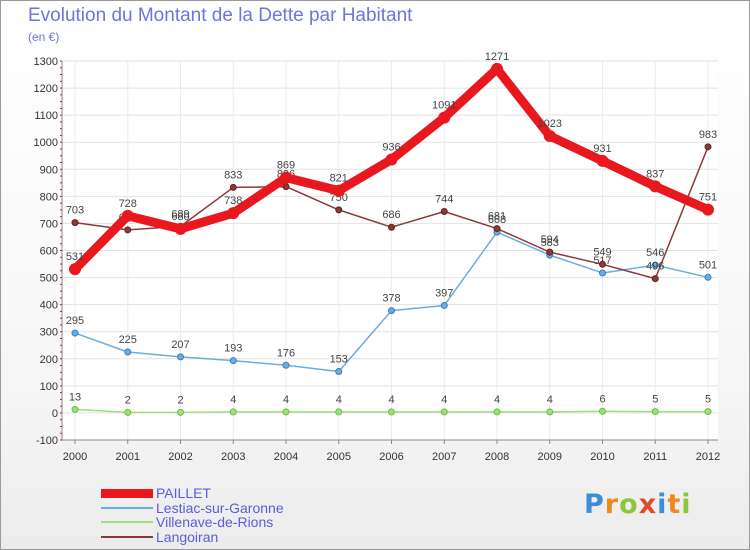  I want to click on y-tick-label: -100, so click(47, 441).